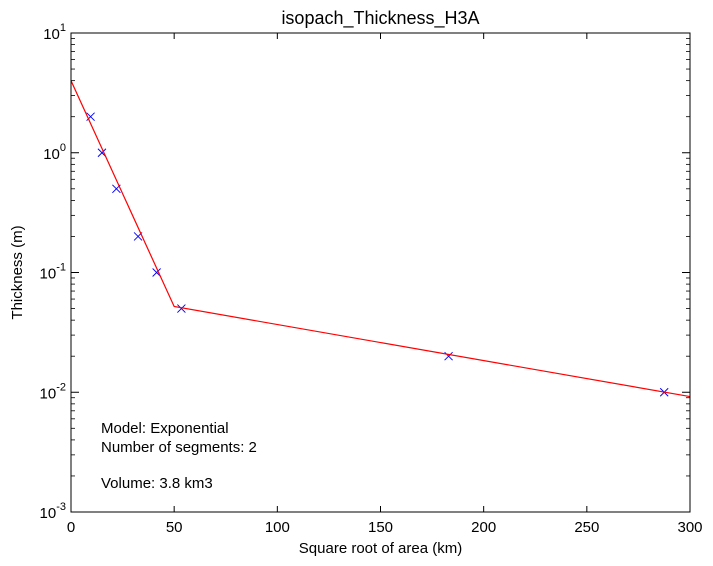  I want to click on x-tick-label: 100, so click(277, 527).